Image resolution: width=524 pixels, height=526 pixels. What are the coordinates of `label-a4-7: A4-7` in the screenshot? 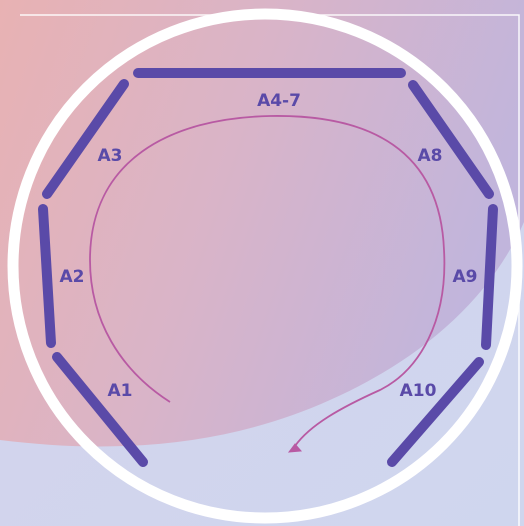 It's located at (279, 101).